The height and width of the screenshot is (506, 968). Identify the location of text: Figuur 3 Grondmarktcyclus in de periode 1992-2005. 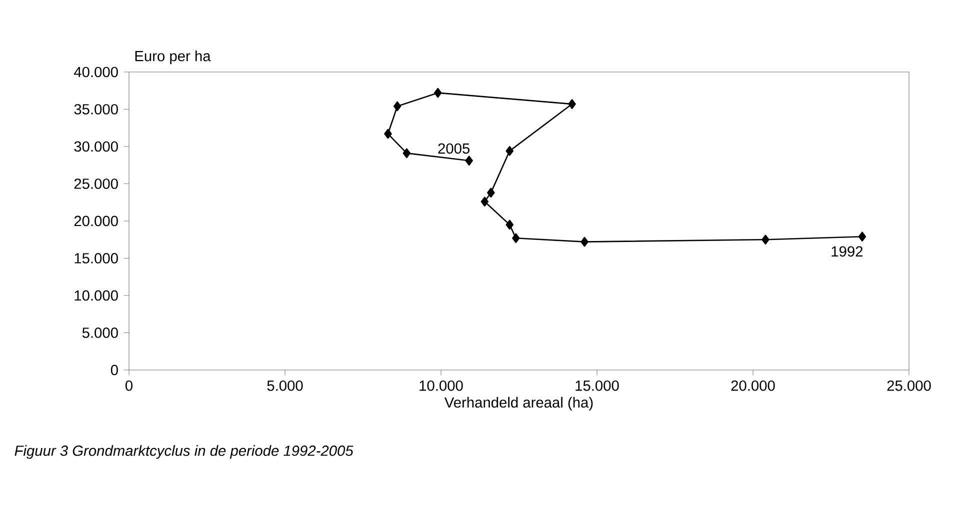
(184, 452).